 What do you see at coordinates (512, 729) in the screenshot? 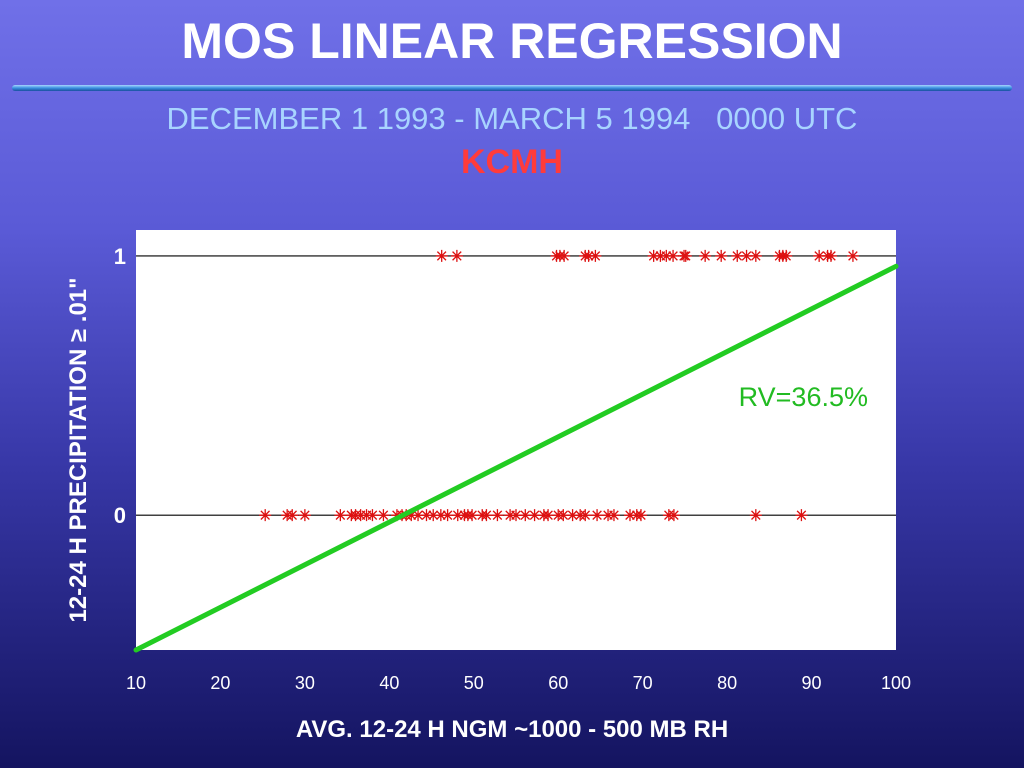
I see `x-axis-label: AVG. 12-24 H NGM ~1000 - 500 MB RH` at bounding box center [512, 729].